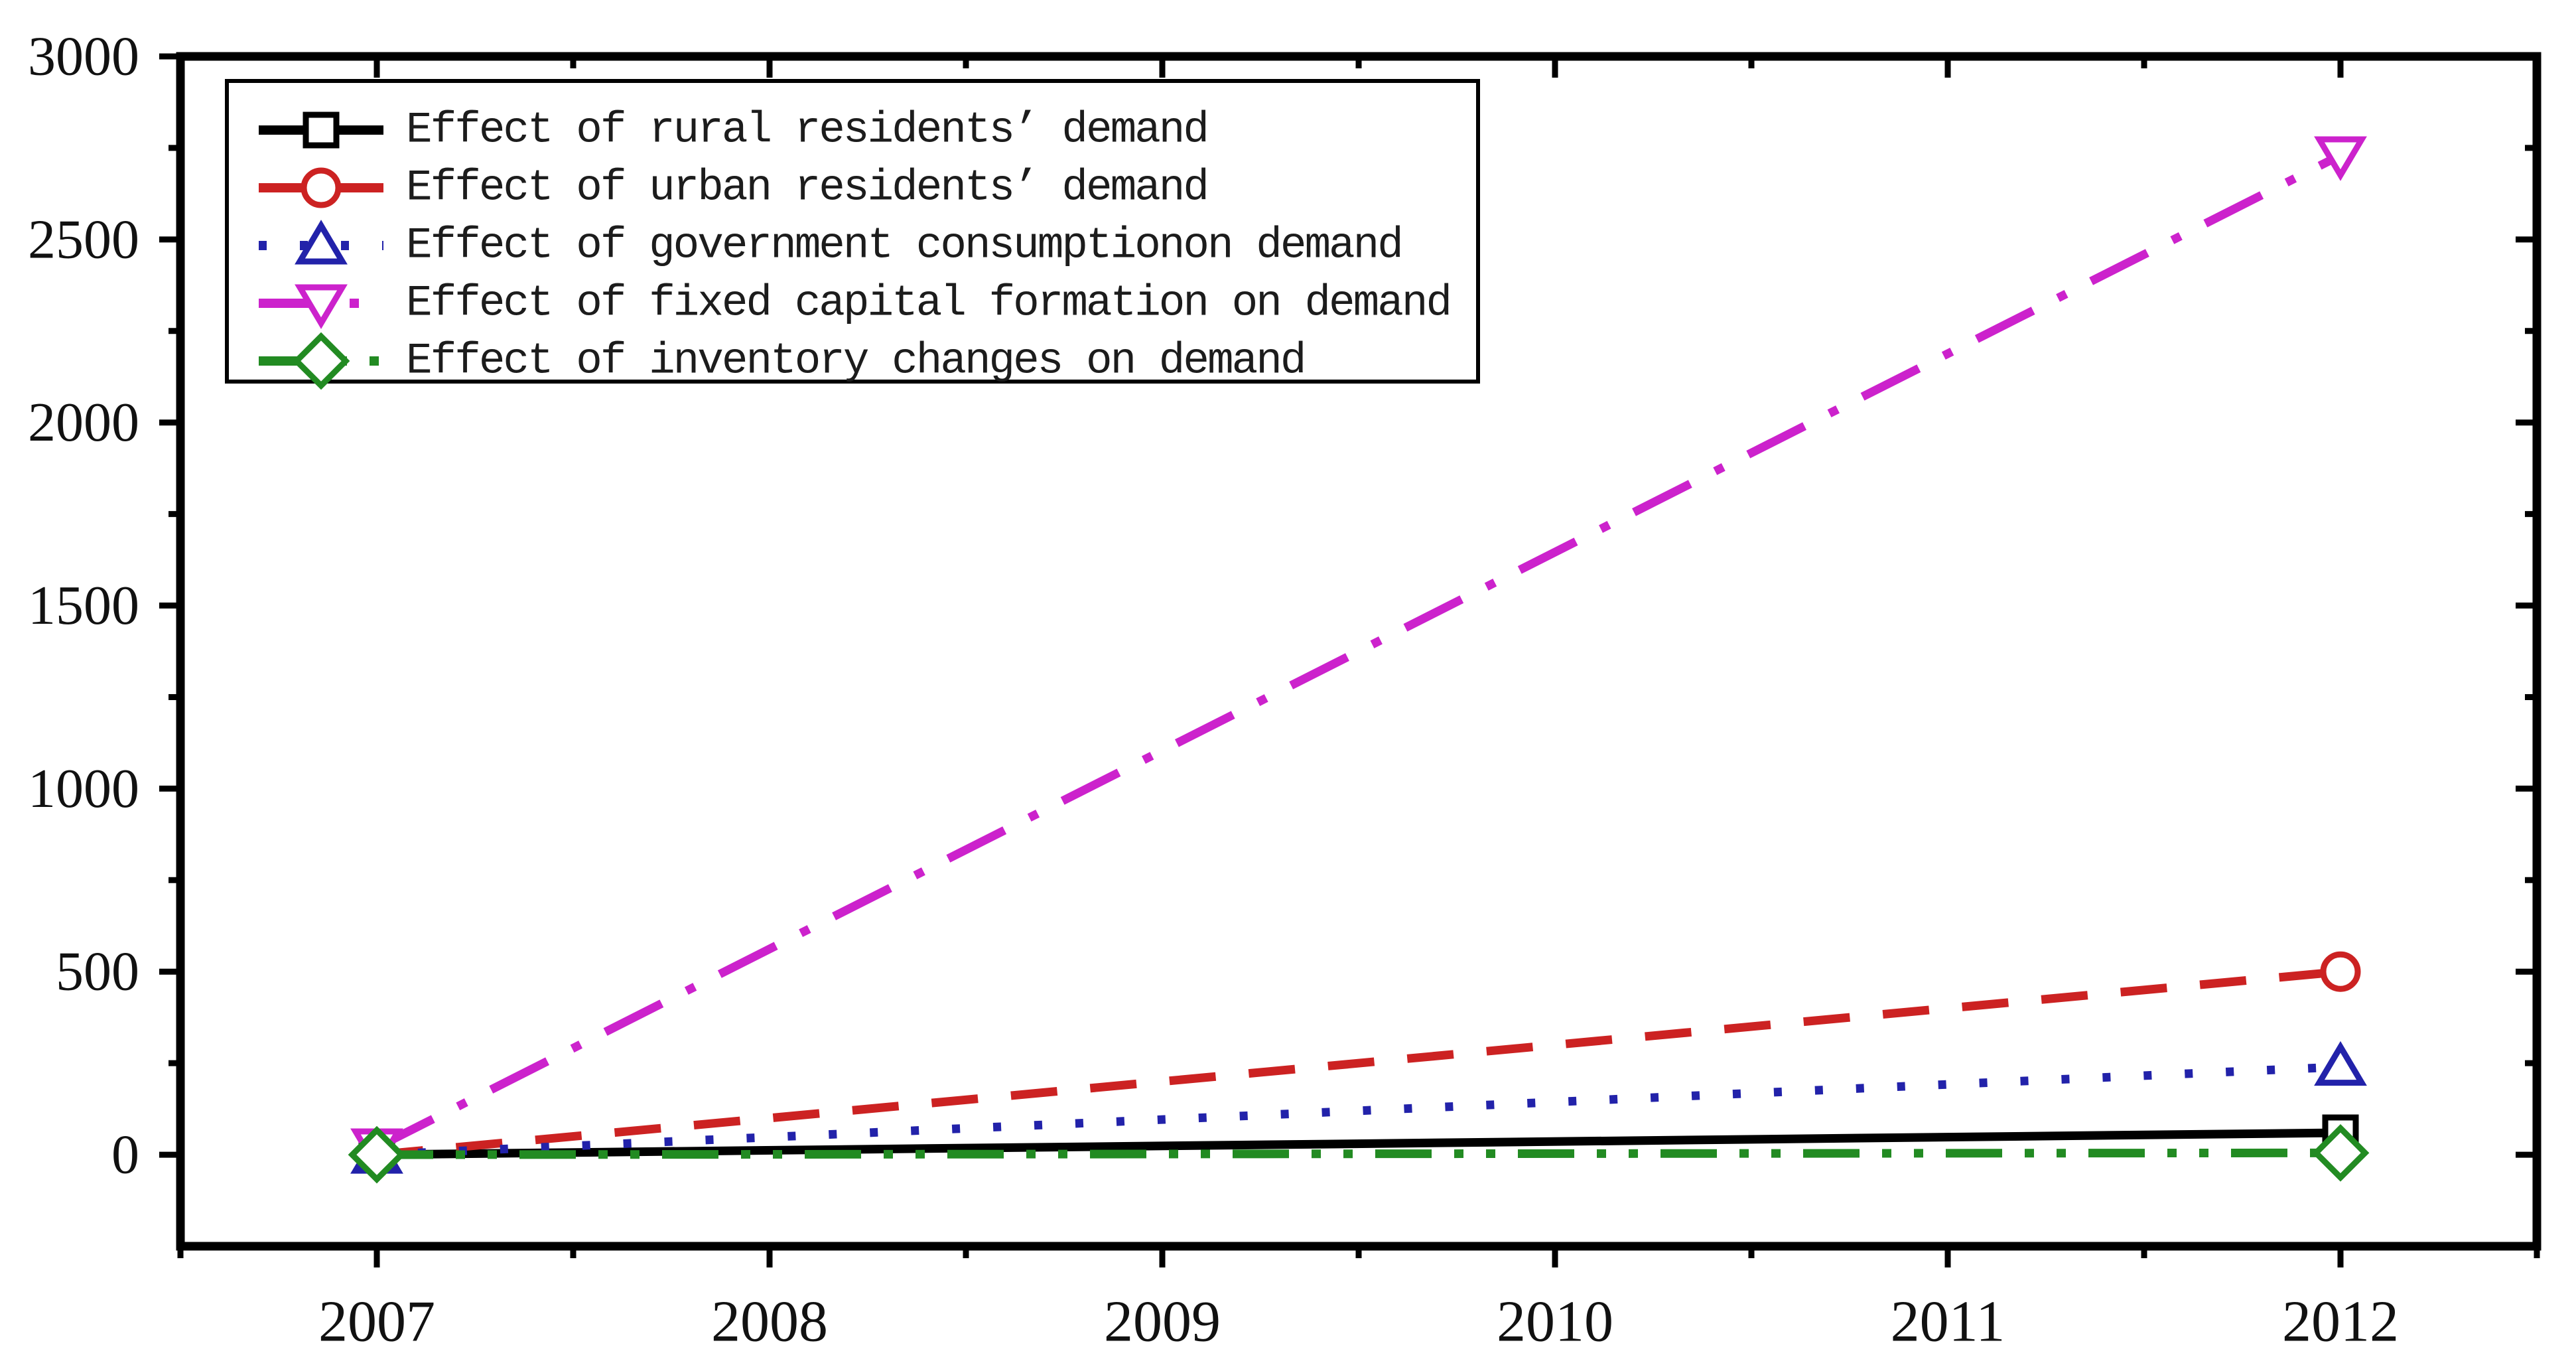  I want to click on legend-item-urban-residents: Effect of urban residents’ demand, so click(734, 188).